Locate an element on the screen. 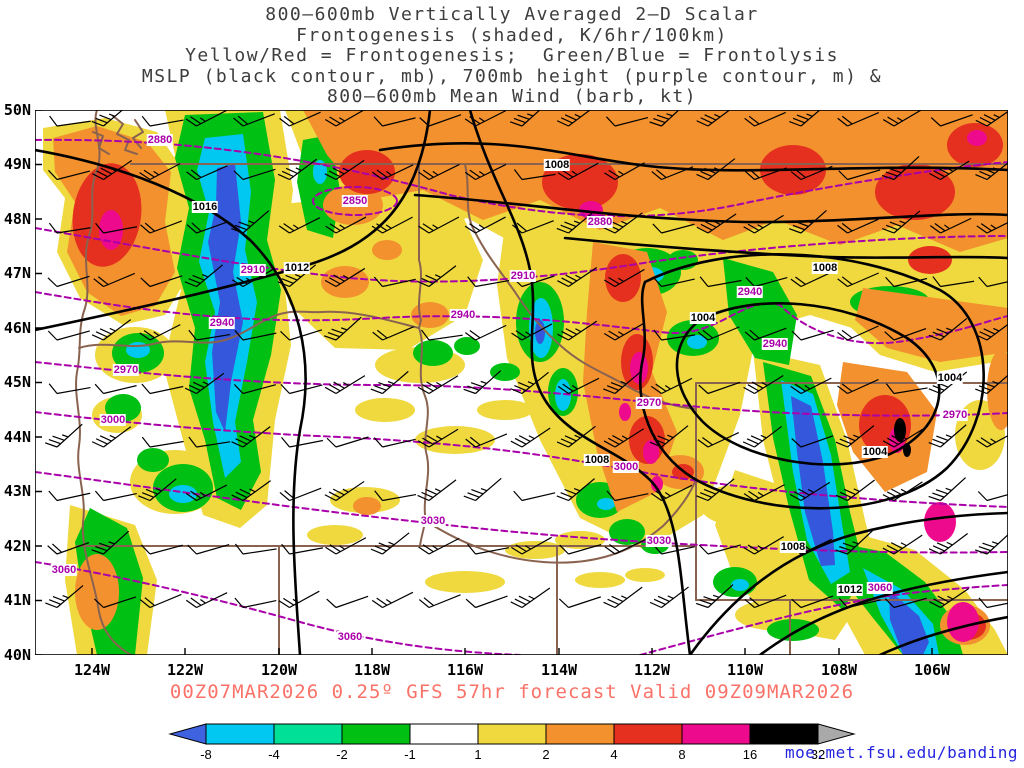 The height and width of the screenshot is (768, 1024). lat-label: 47N is located at coordinates (17, 273).